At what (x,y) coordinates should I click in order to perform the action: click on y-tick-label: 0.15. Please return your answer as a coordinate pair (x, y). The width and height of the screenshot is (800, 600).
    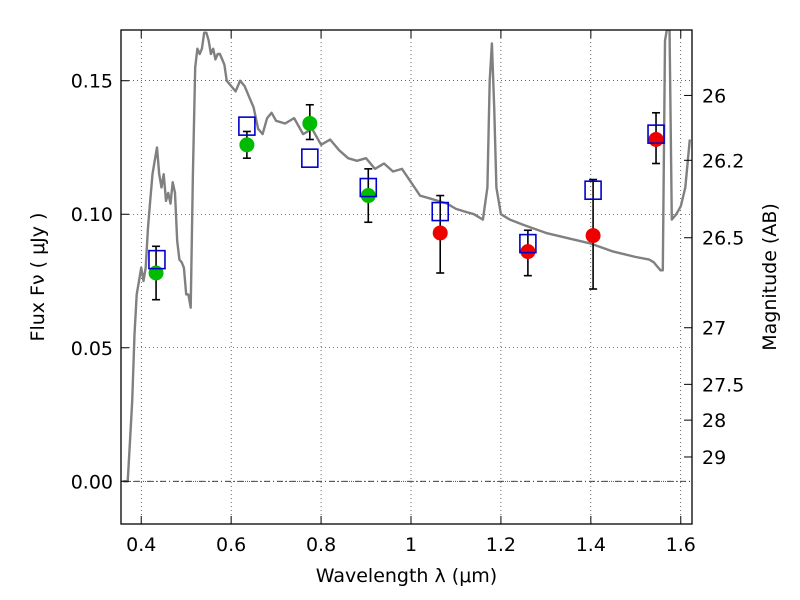
    Looking at the image, I should click on (92, 82).